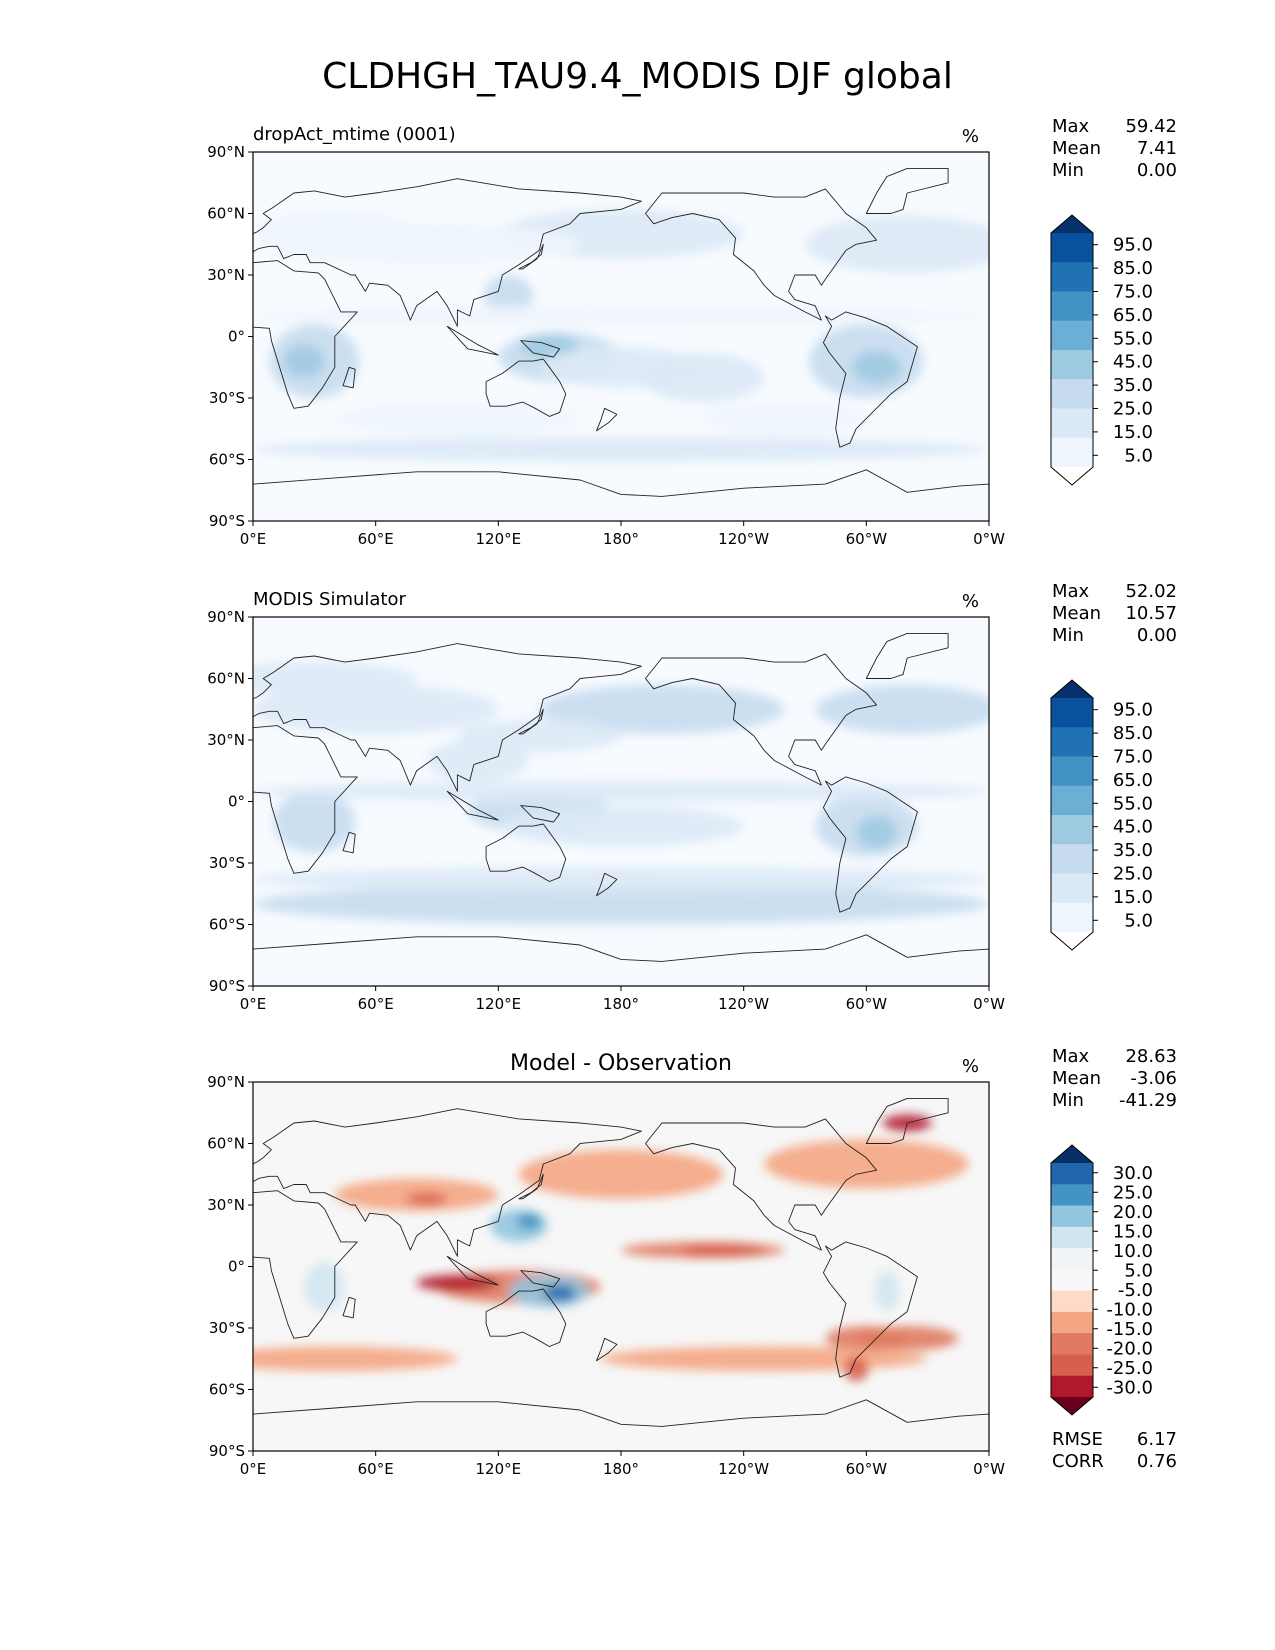  Describe the element at coordinates (1151, 126) in the screenshot. I see `stat-value: 59.42` at that location.